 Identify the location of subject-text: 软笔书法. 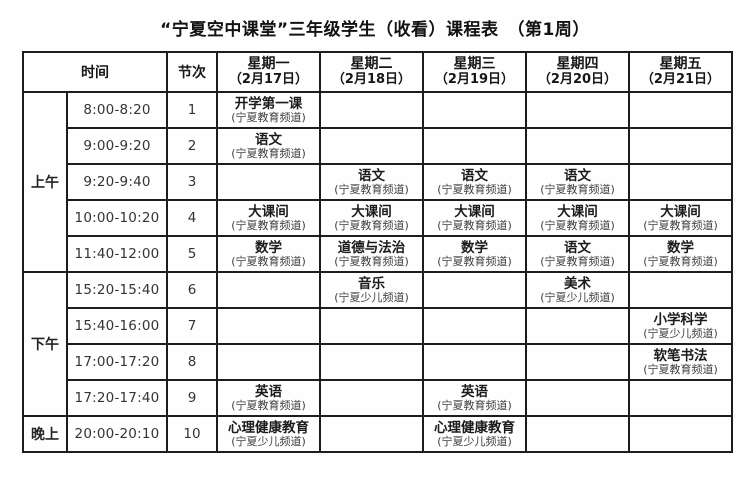
(680, 355).